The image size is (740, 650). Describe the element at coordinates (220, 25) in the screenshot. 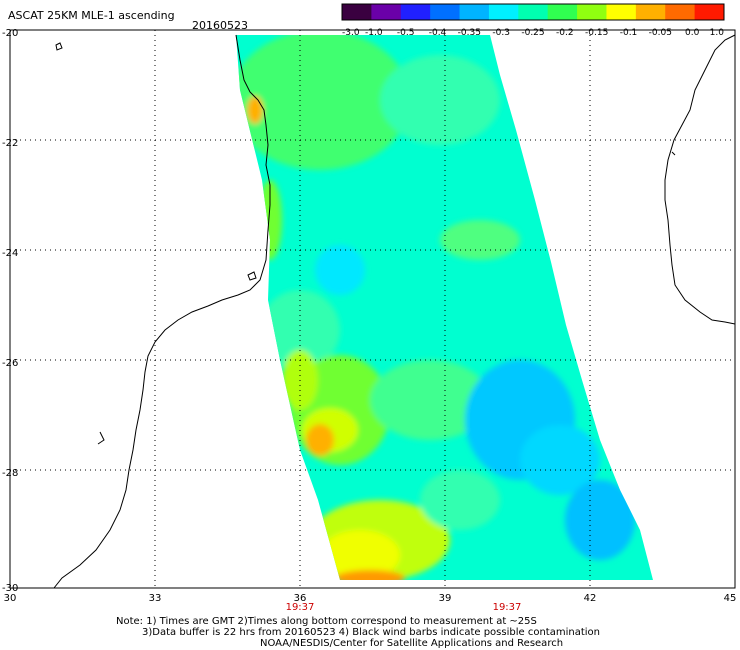

I see `map-date: 20160523` at that location.